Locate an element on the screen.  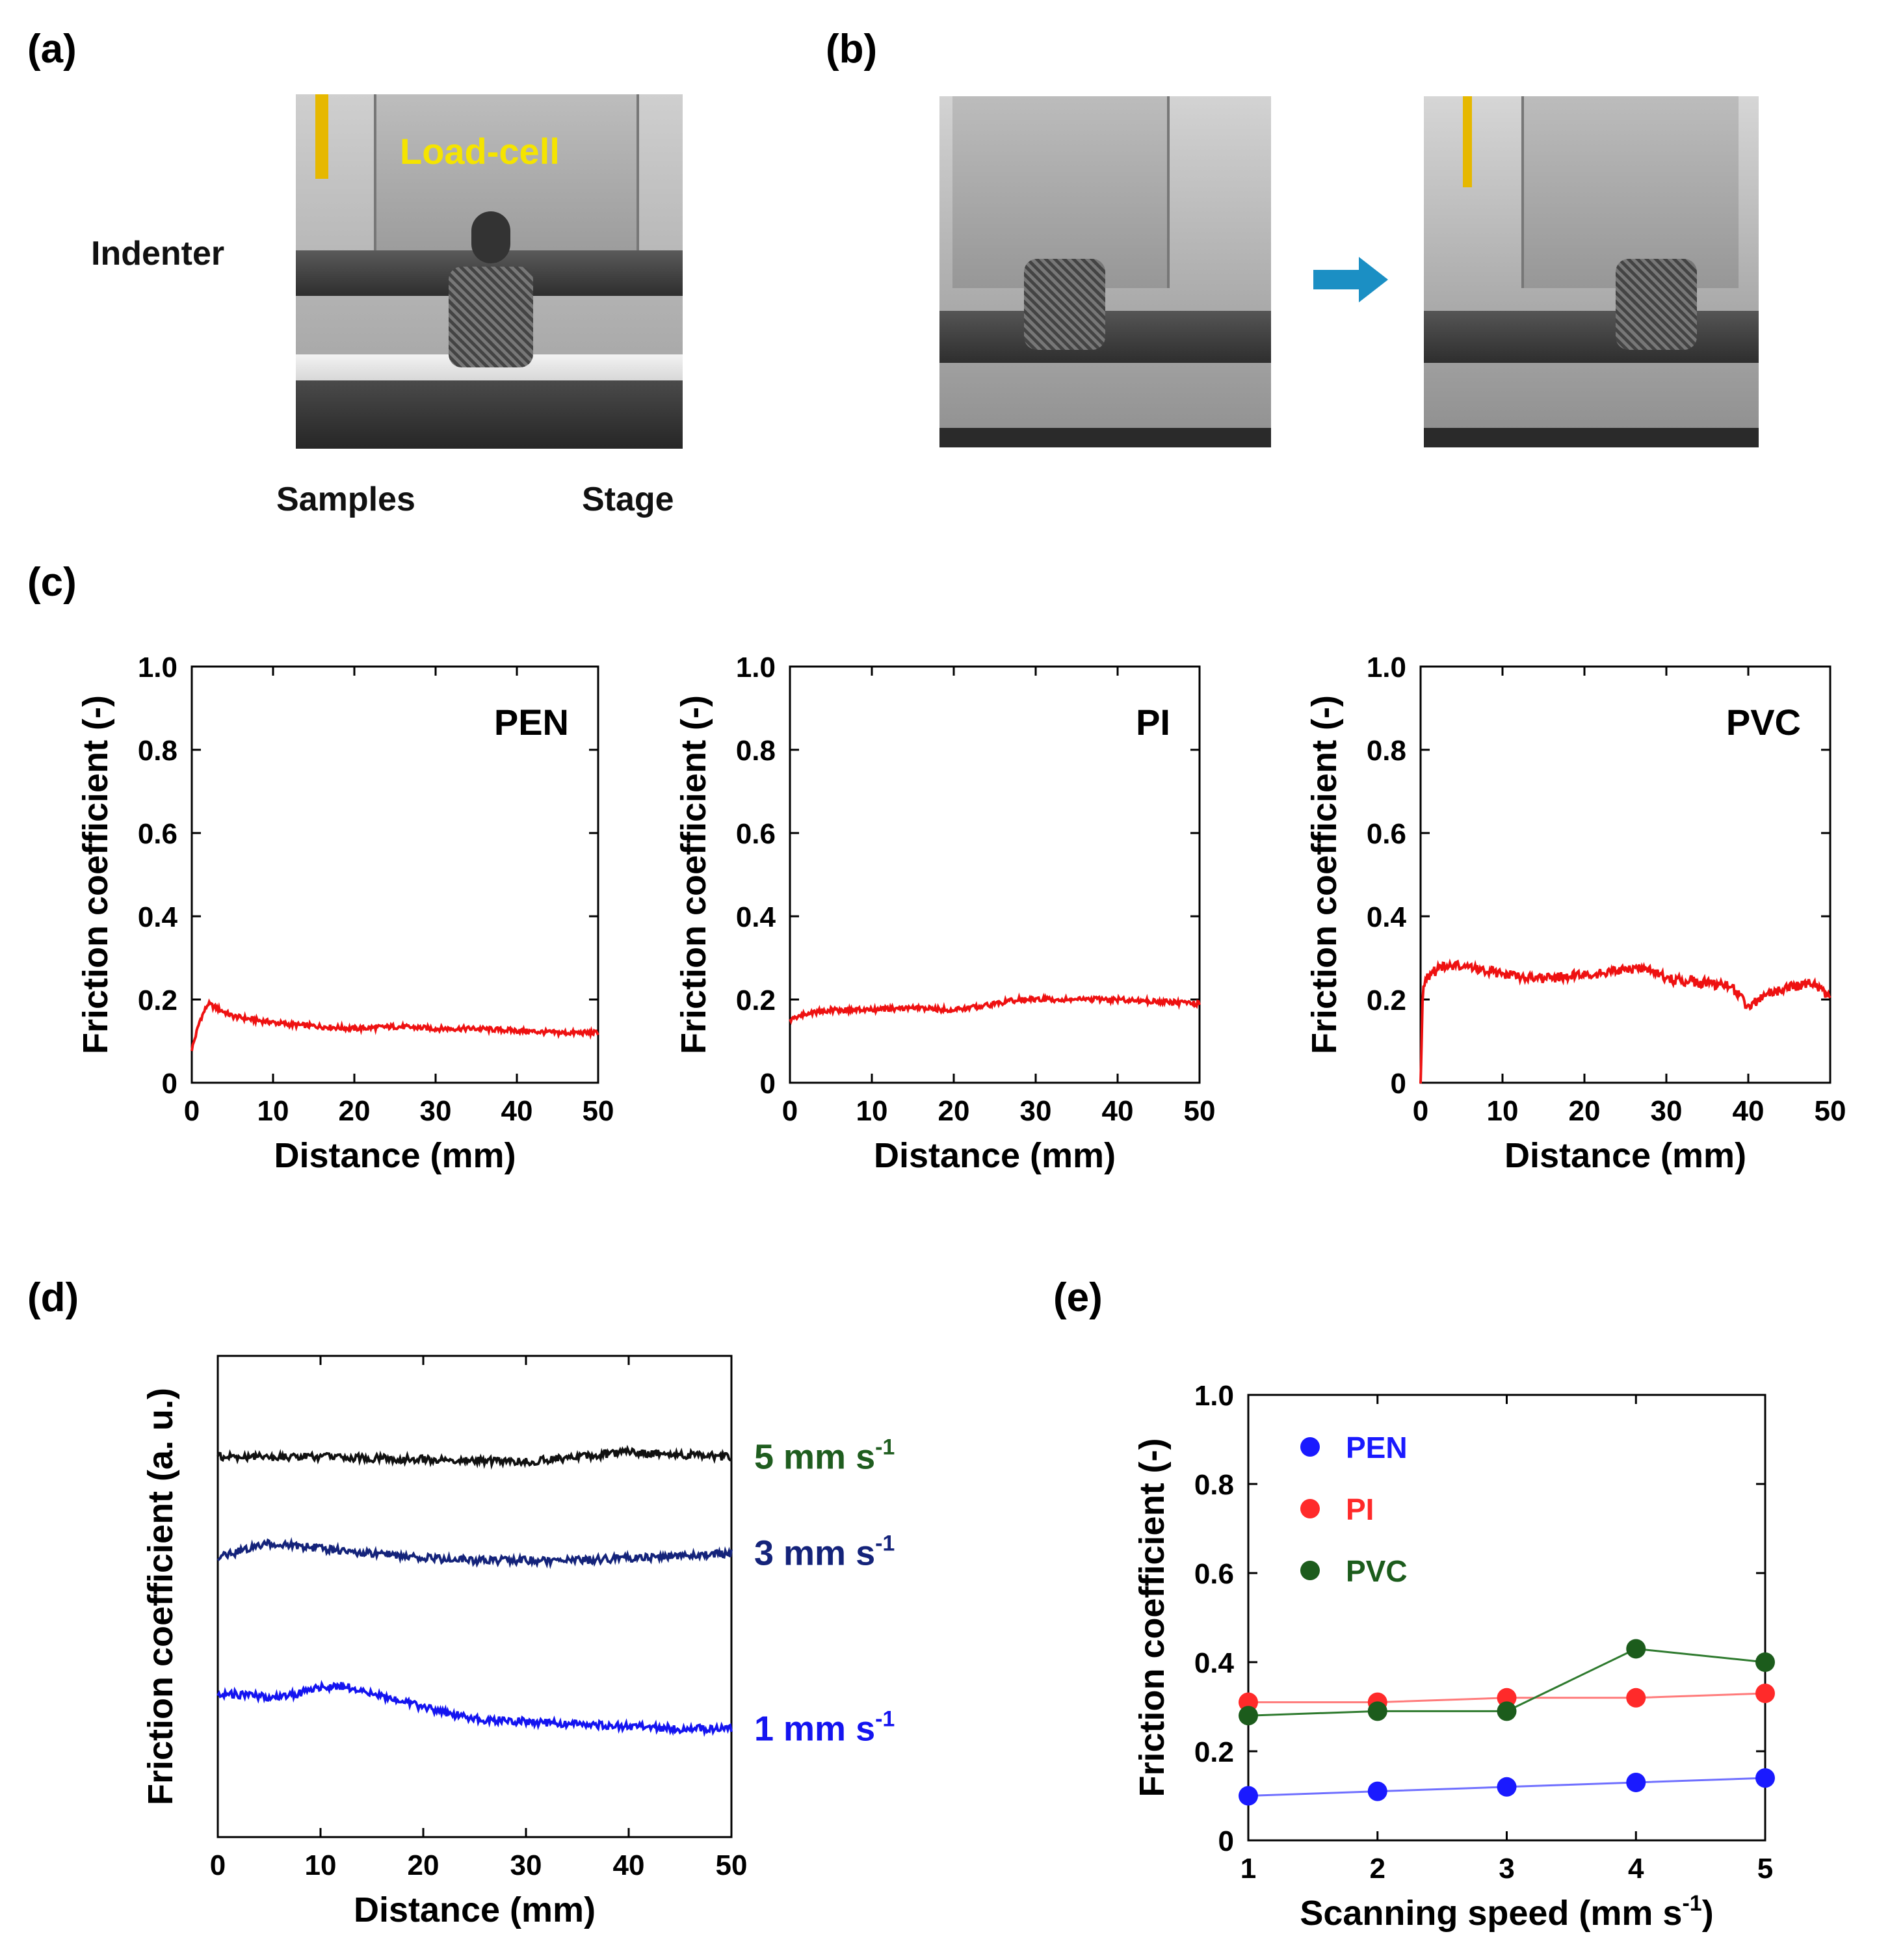
stage-label: Stage is located at coordinates (628, 499).